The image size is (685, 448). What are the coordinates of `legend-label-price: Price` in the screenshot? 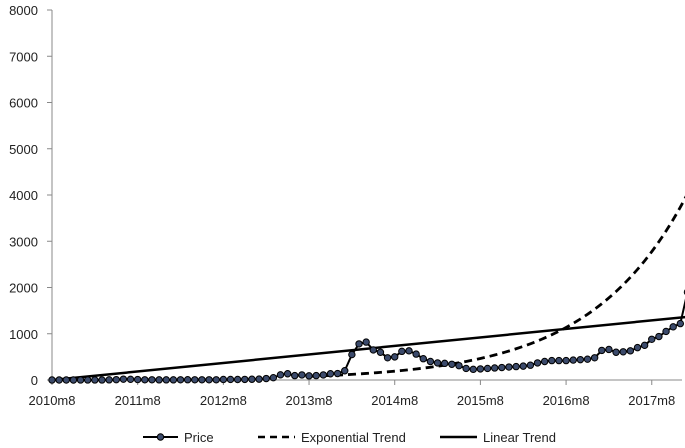 It's located at (199, 437).